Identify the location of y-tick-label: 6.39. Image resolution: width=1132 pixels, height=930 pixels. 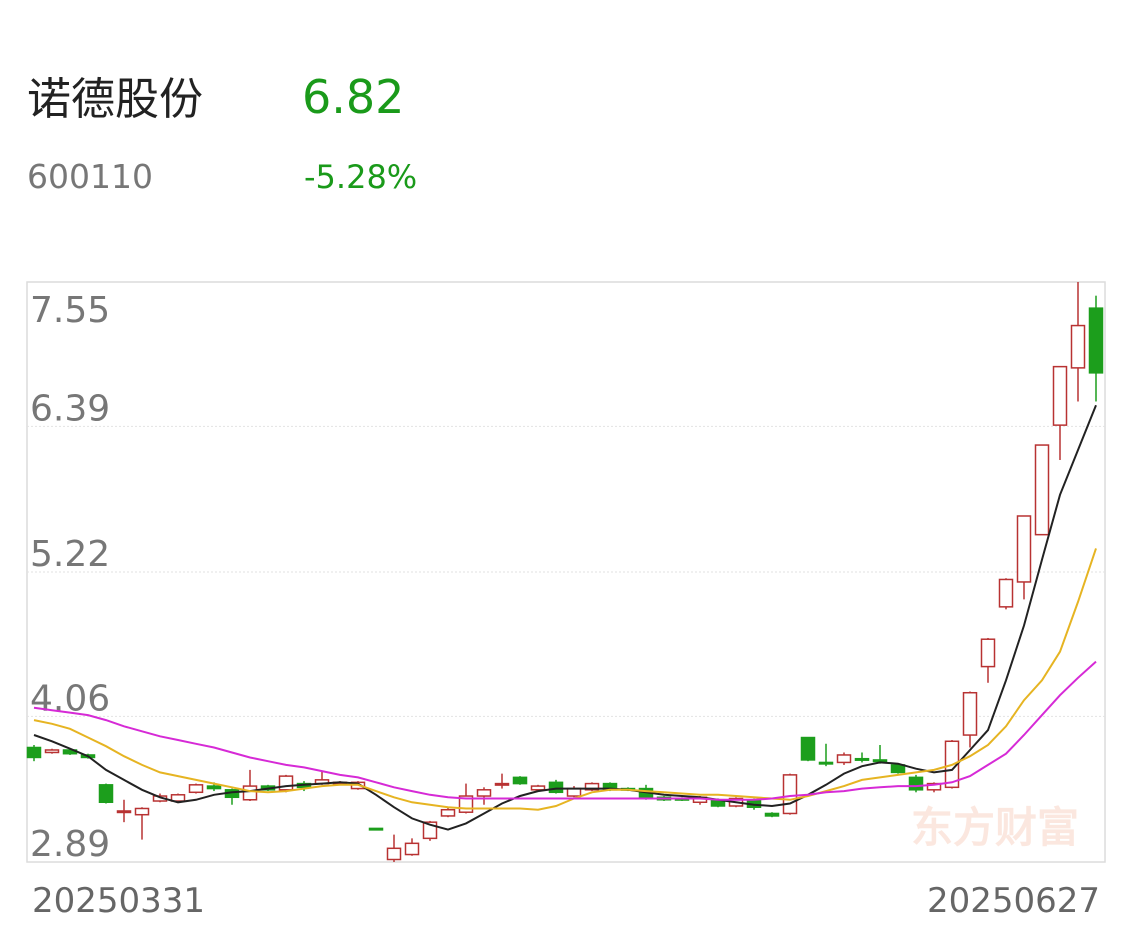
(70, 408).